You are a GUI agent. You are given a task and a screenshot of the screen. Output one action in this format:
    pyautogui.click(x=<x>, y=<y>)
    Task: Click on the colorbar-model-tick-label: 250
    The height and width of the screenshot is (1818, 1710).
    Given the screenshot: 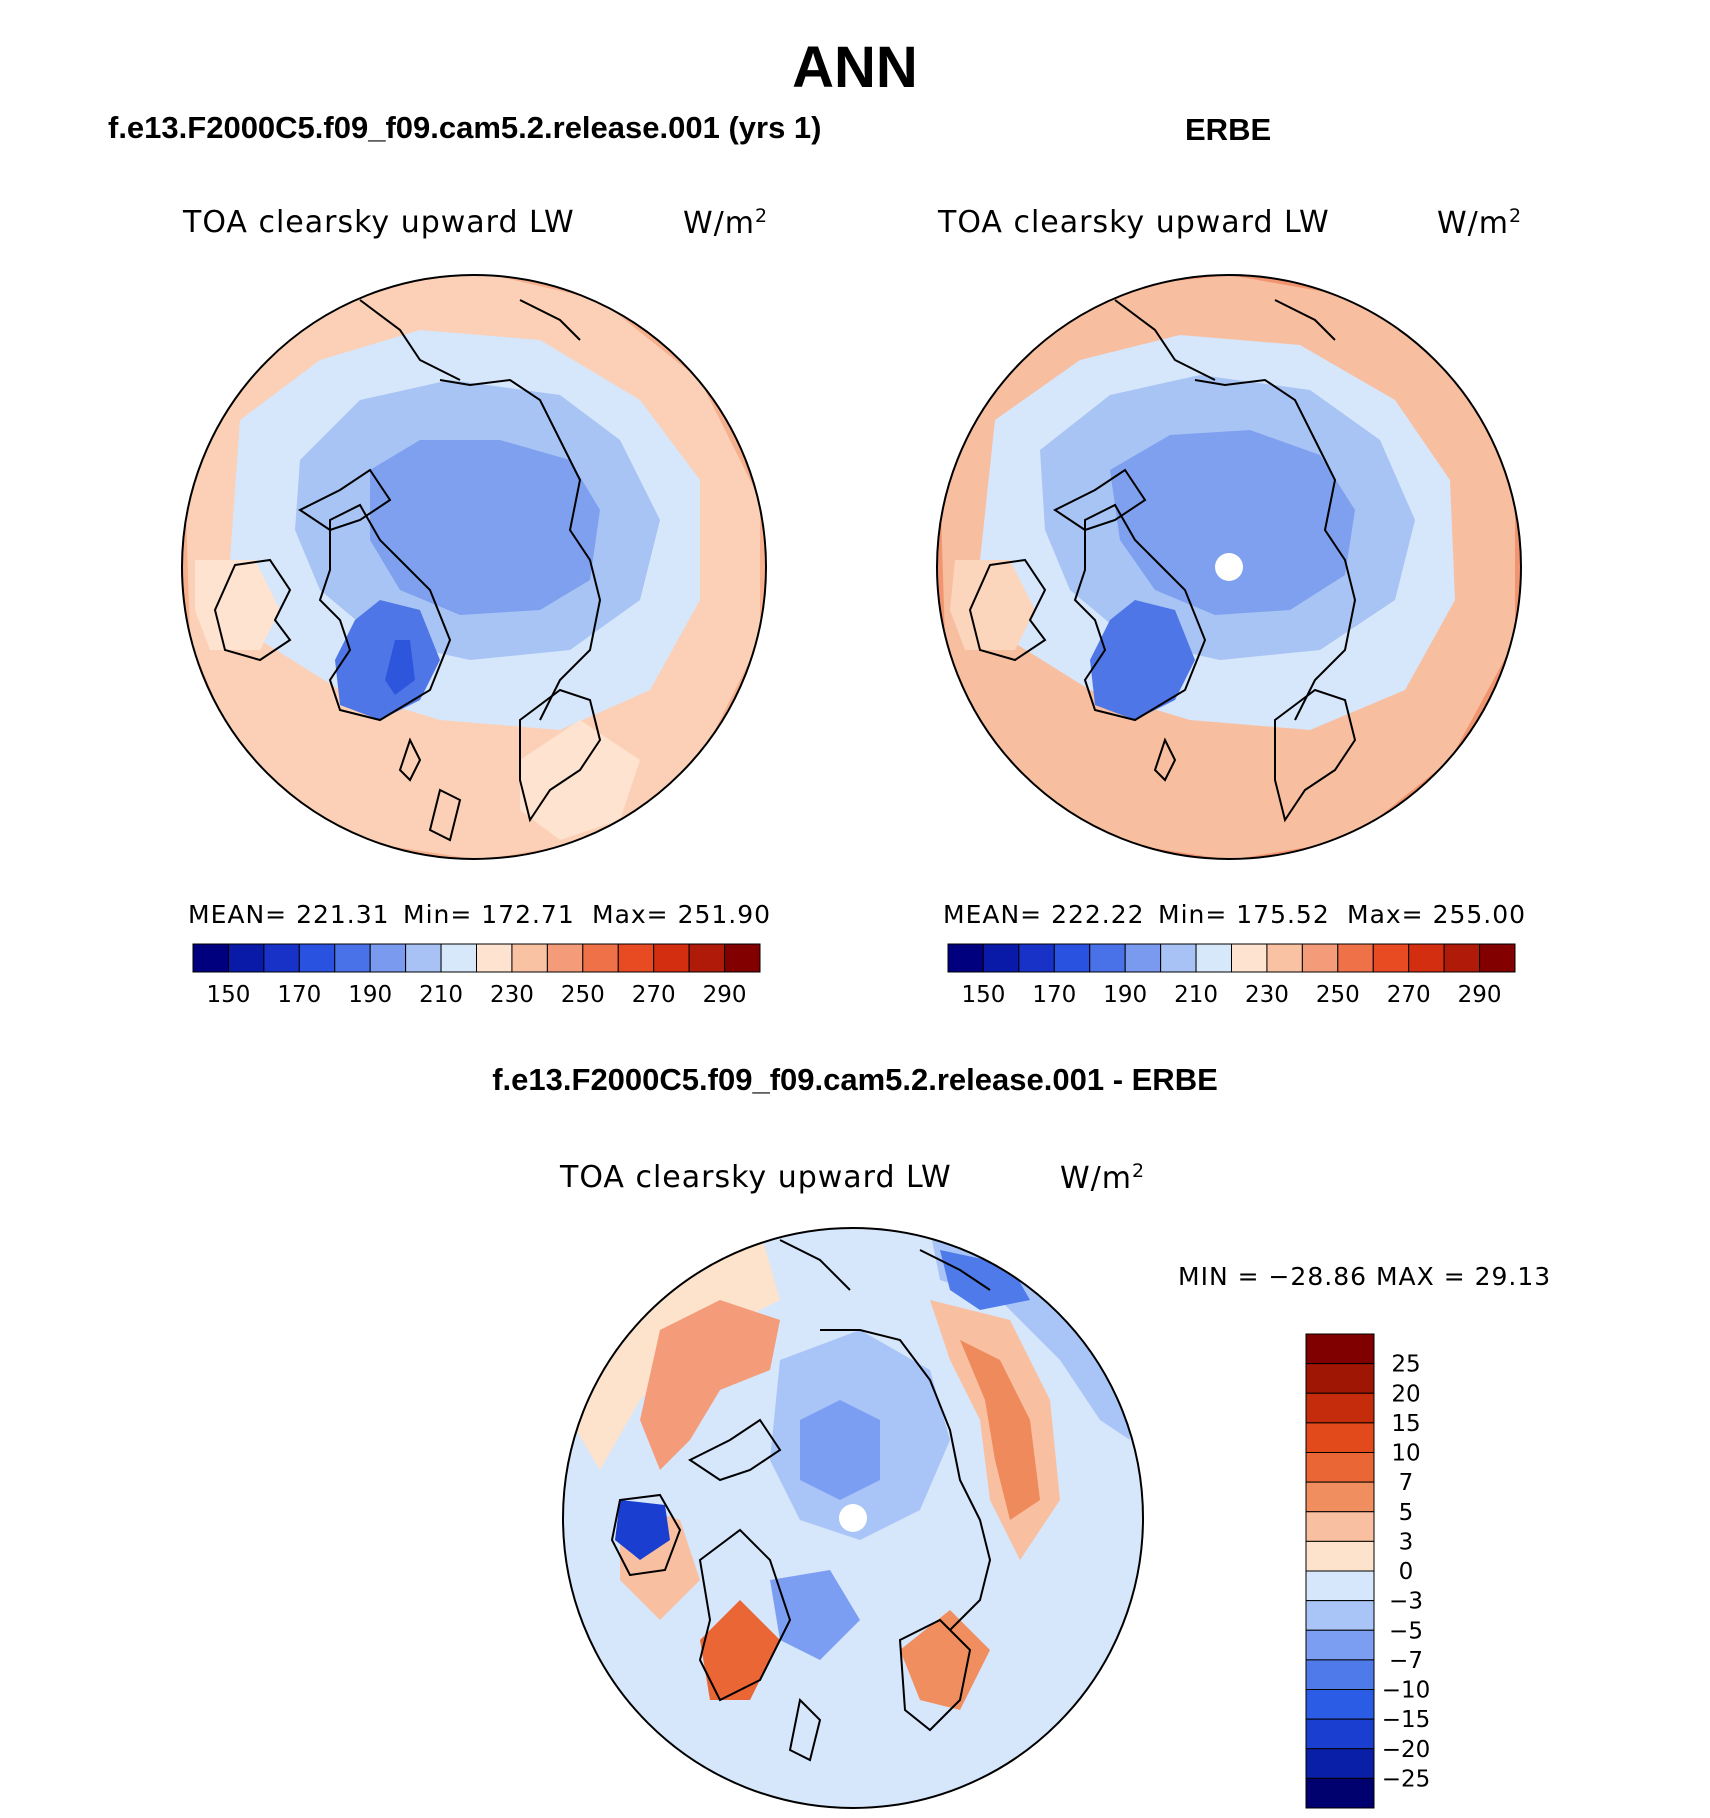 What is the action you would take?
    pyautogui.click(x=583, y=995)
    